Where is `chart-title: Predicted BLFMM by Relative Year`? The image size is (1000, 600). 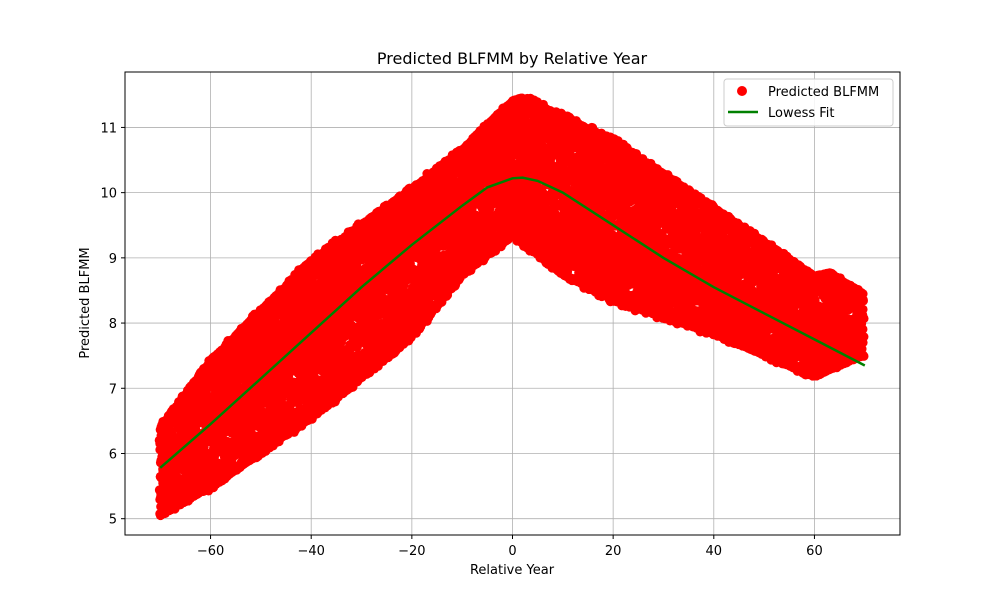 chart-title: Predicted BLFMM by Relative Year is located at coordinates (512, 58).